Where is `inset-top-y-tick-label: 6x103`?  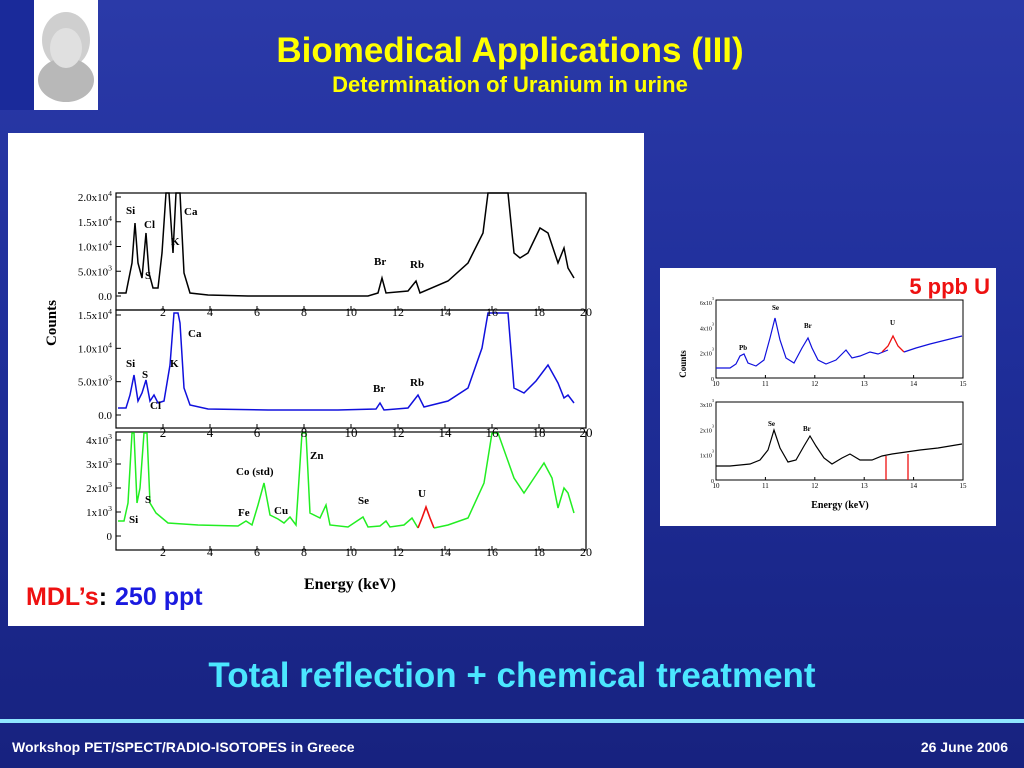 inset-top-y-tick-label: 6x103 is located at coordinates (707, 301).